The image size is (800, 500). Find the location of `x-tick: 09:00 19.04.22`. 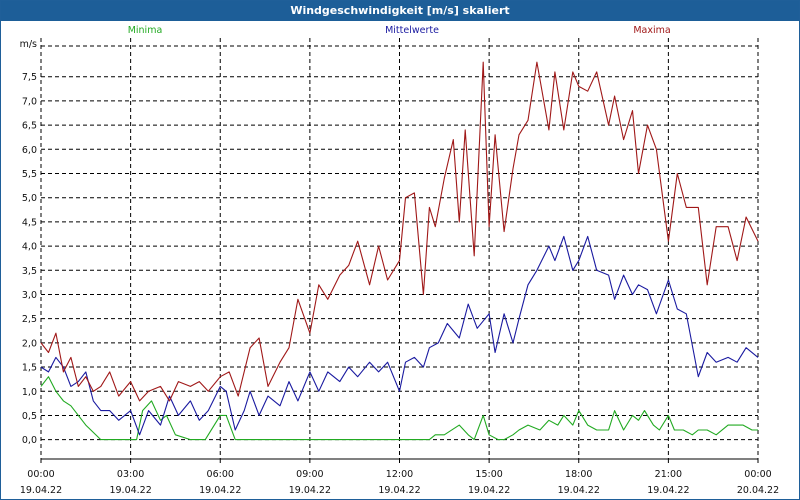

x-tick: 09:00 19.04.22 is located at coordinates (310, 477).